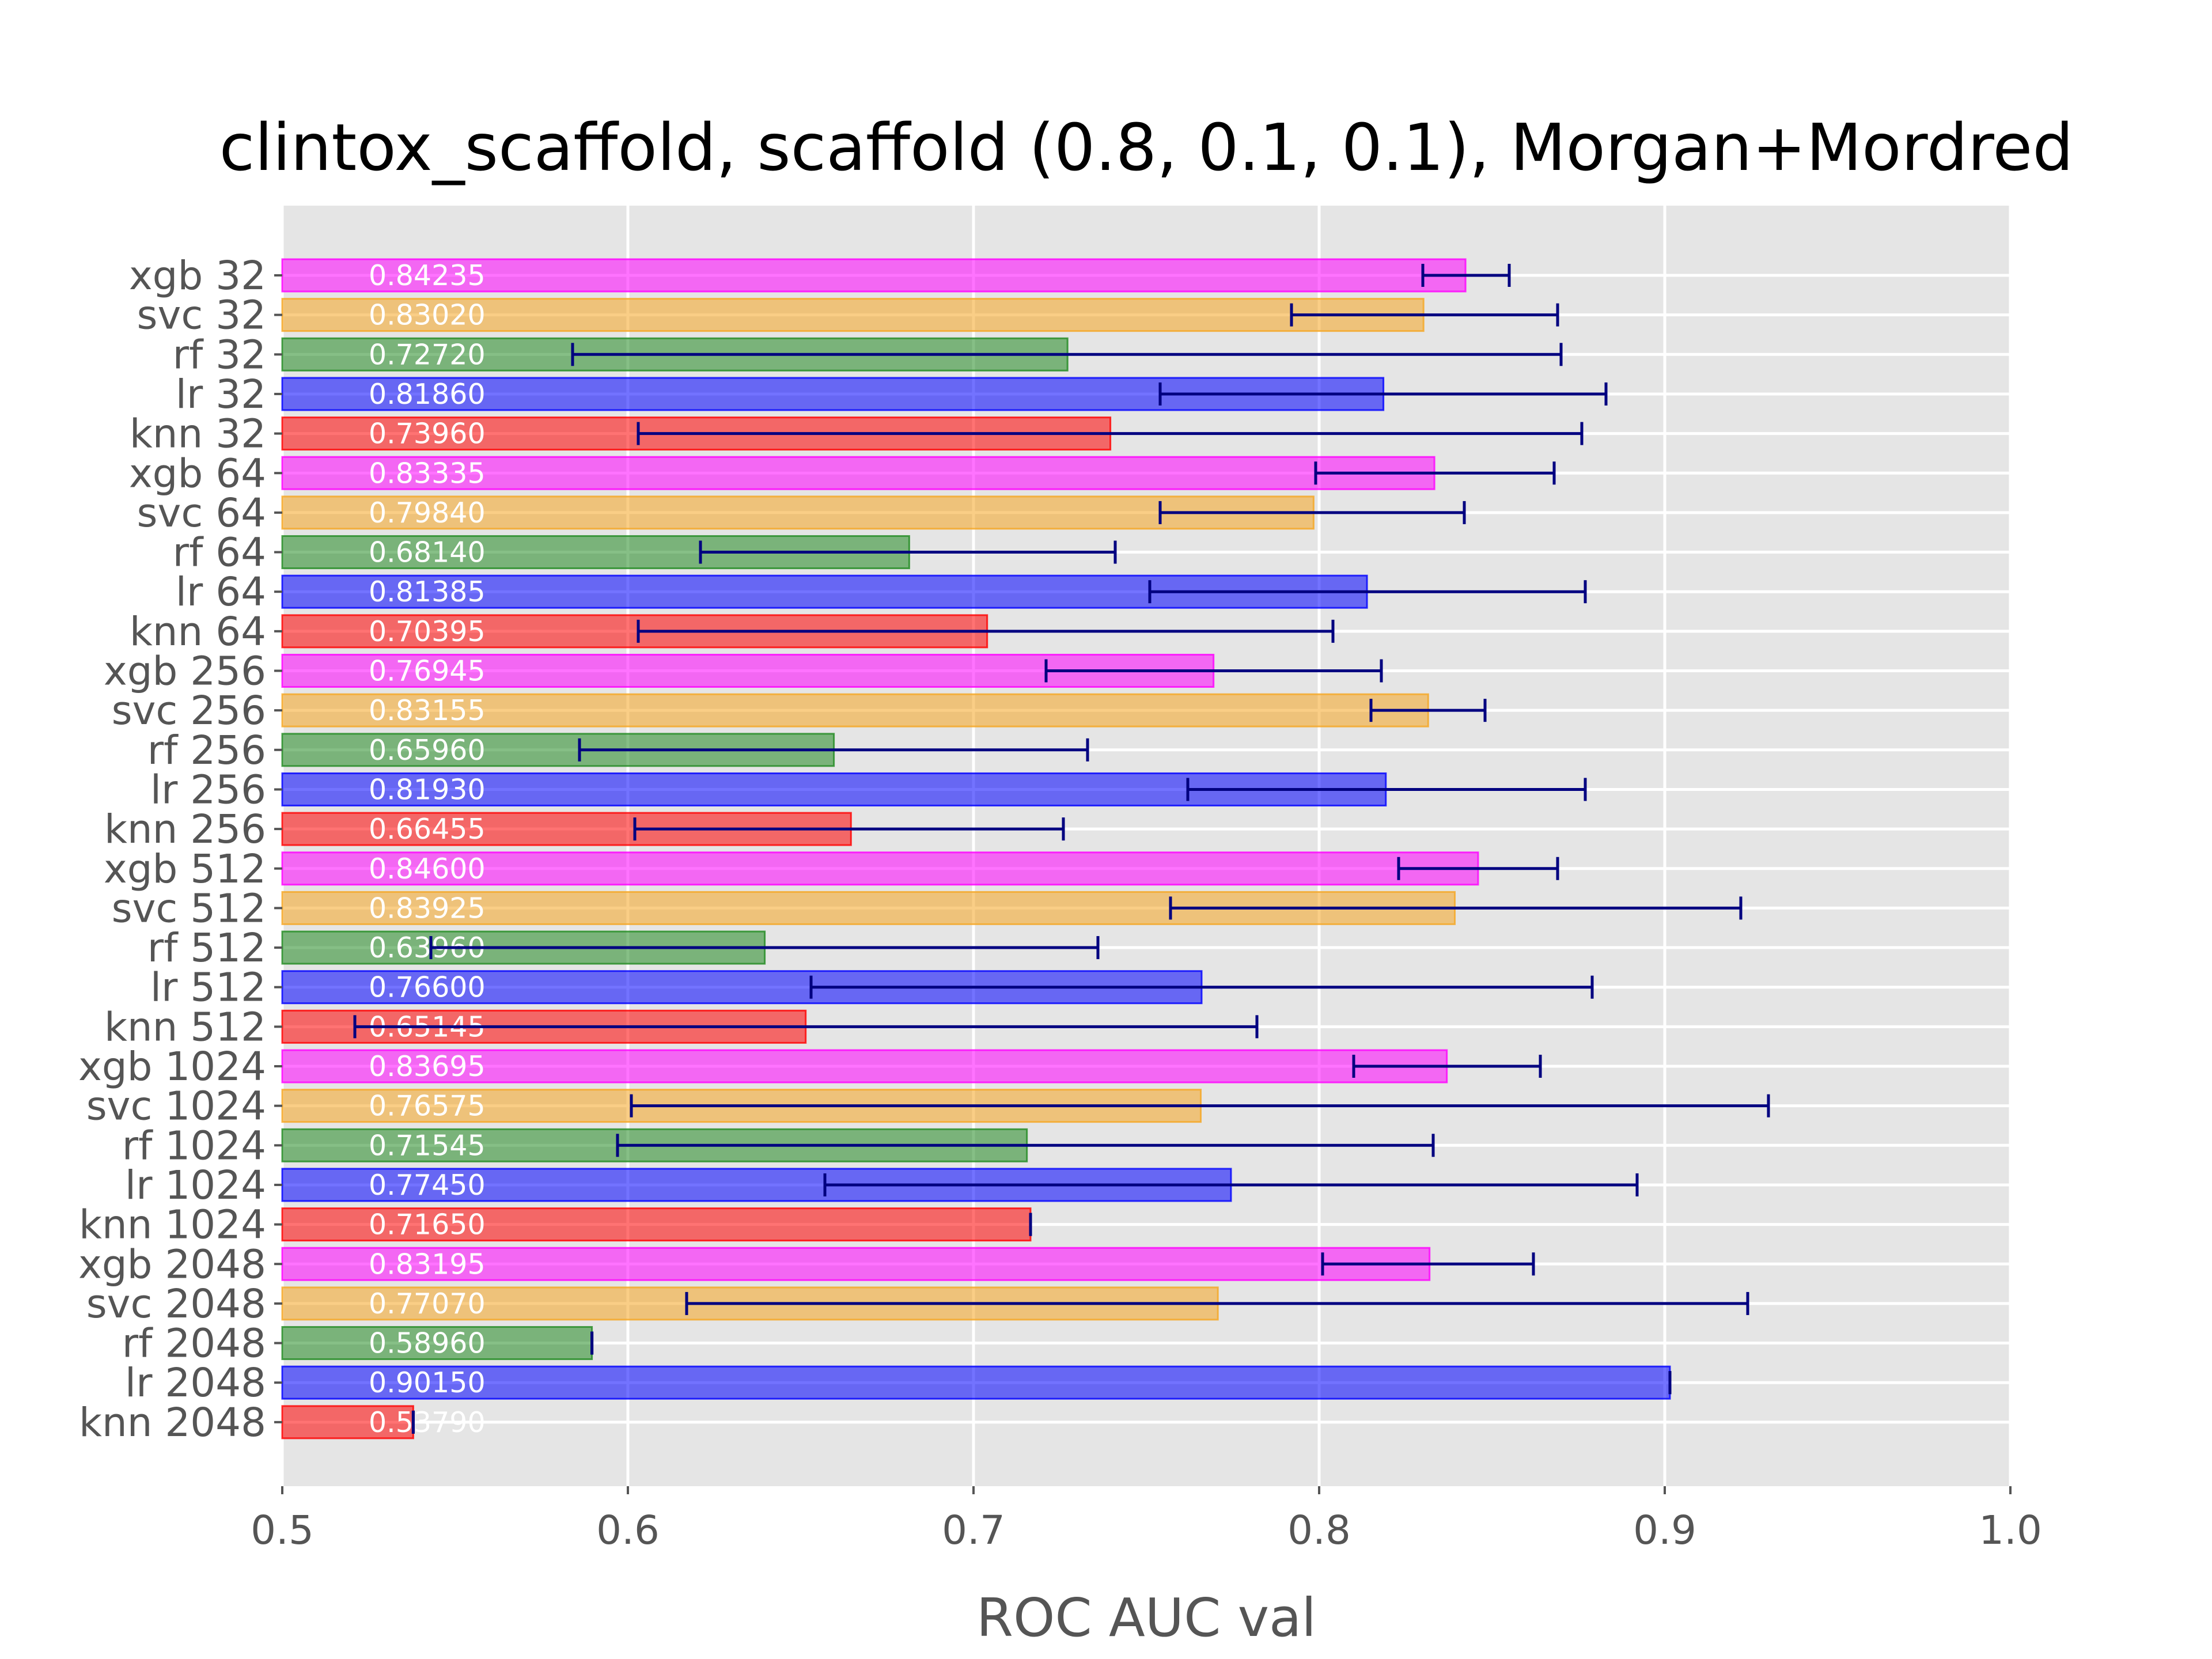 The width and height of the screenshot is (2212, 1659). I want to click on y-tick-label: rf 32, so click(219, 355).